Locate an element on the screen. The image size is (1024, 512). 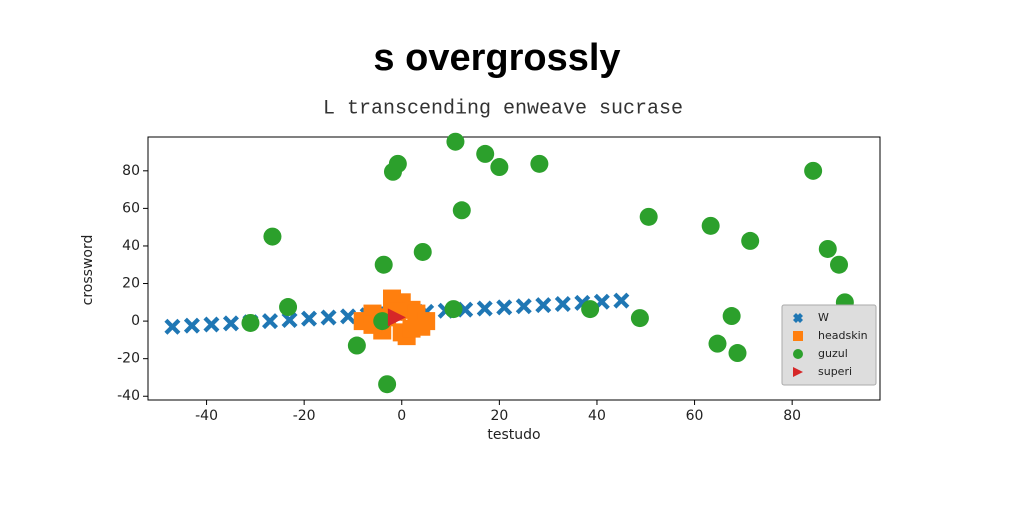
x-tick-label: 60 is located at coordinates (695, 416).